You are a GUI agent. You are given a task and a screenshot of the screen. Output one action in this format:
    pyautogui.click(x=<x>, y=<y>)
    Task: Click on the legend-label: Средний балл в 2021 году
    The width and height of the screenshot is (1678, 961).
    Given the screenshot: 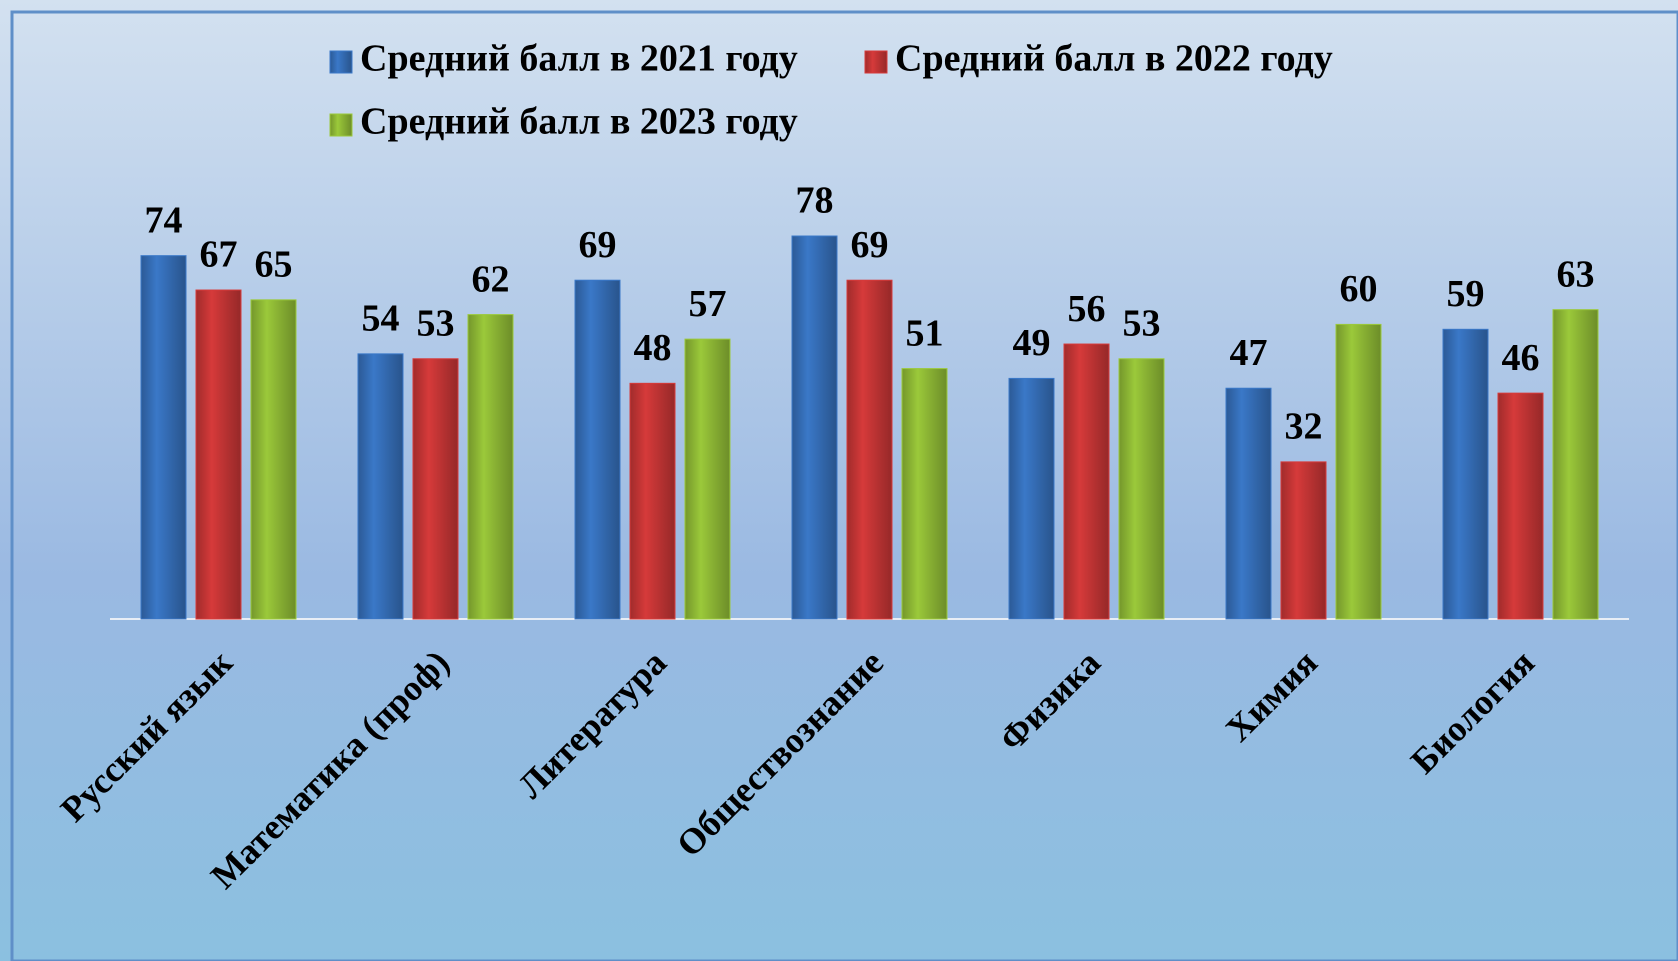 What is the action you would take?
    pyautogui.click(x=579, y=59)
    